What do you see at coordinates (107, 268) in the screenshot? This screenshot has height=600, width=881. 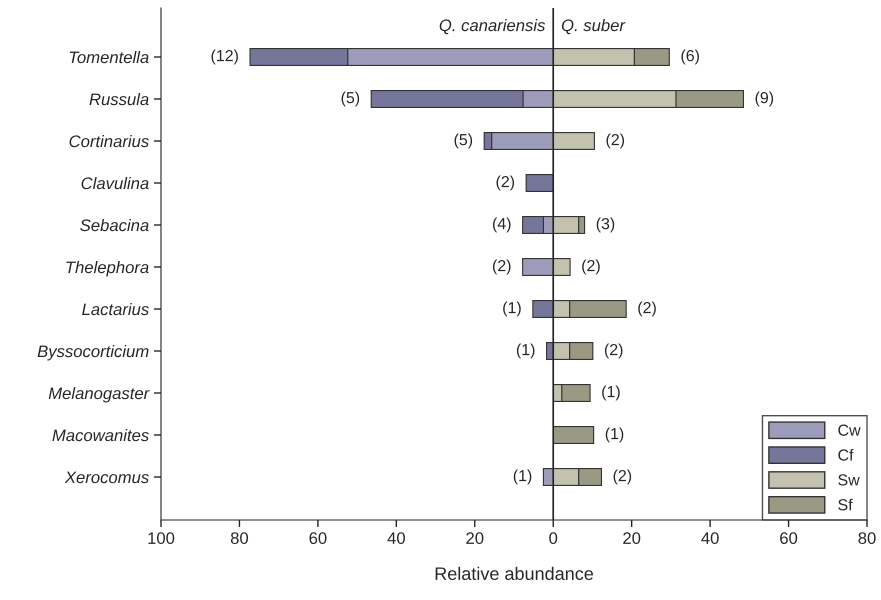 I see `y-tick-label: Thelephora` at bounding box center [107, 268].